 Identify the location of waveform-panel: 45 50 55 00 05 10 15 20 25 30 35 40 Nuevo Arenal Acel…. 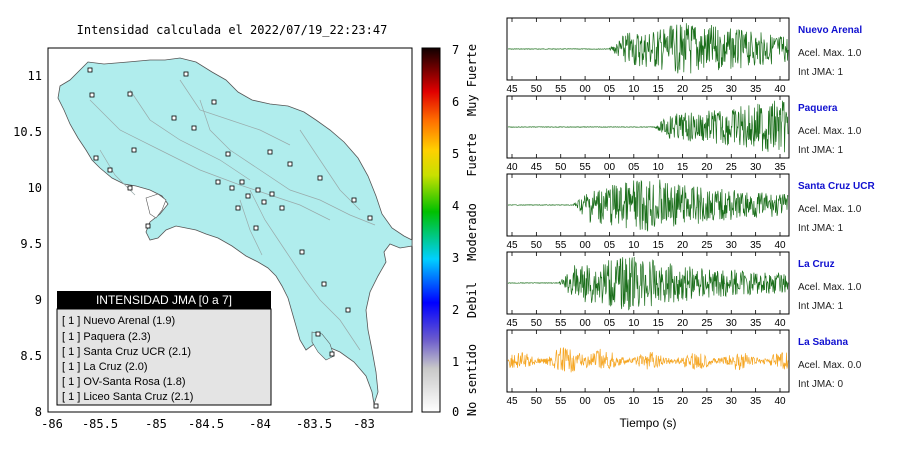
(684, 56).